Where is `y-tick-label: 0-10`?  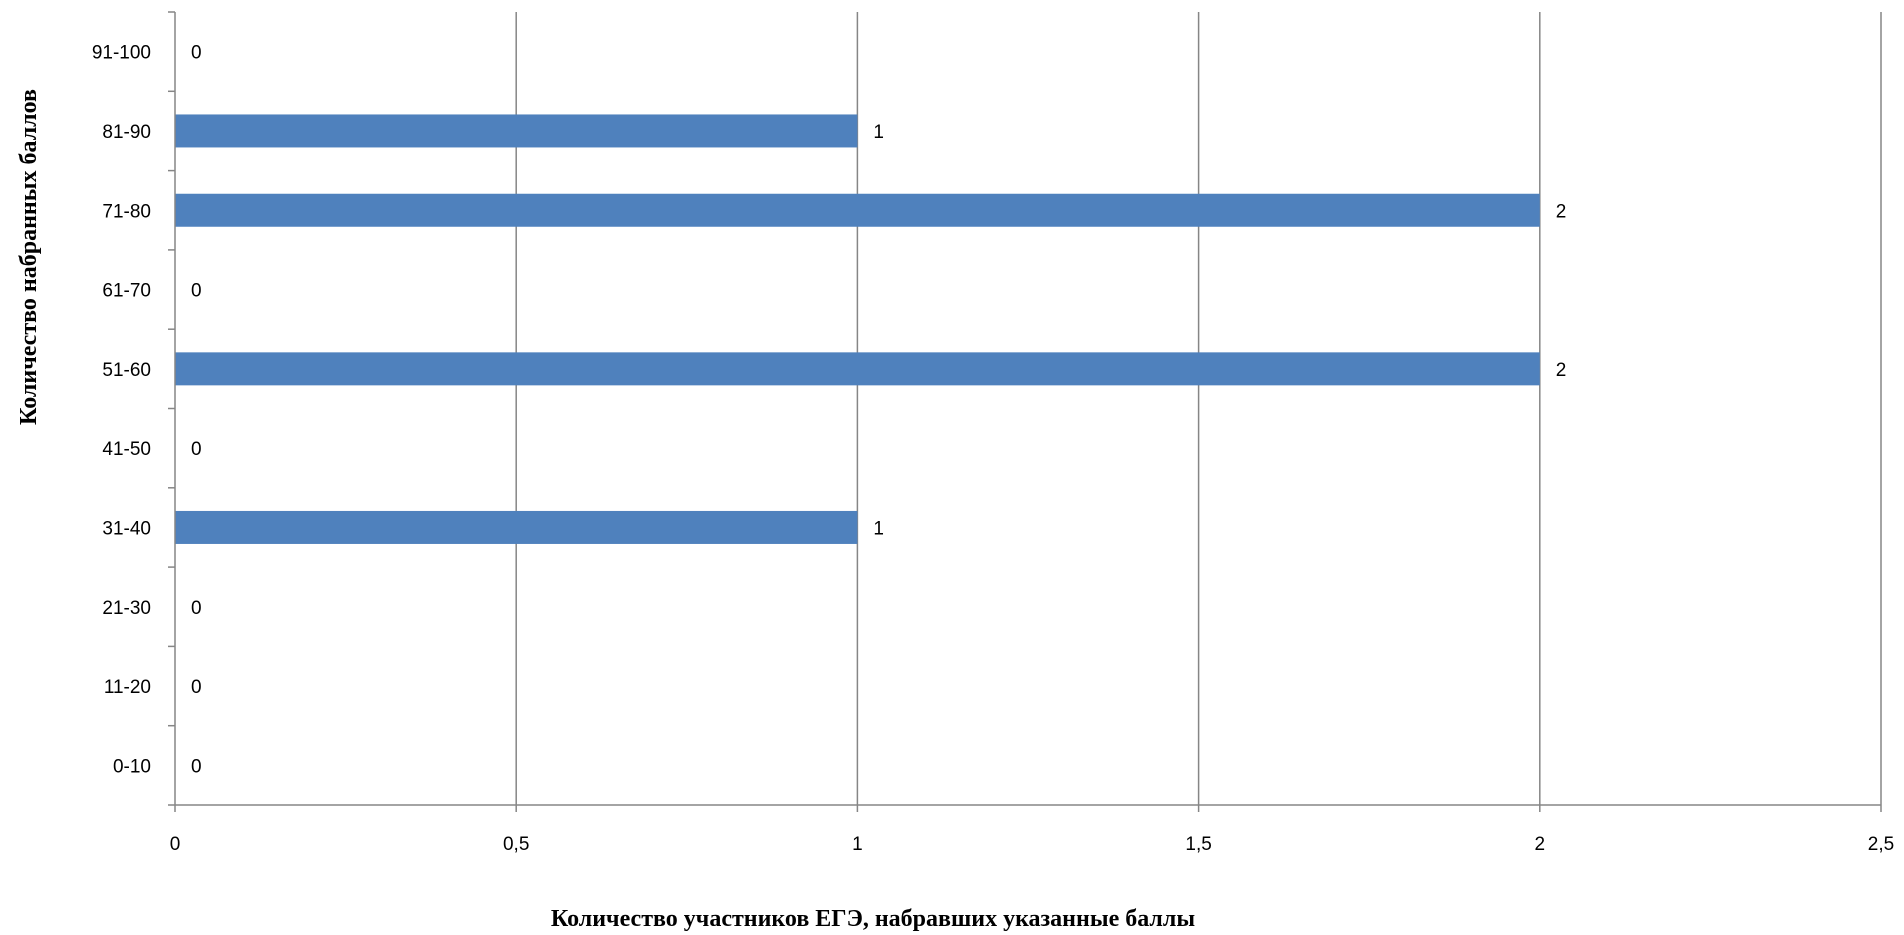
y-tick-label: 0-10 is located at coordinates (132, 766).